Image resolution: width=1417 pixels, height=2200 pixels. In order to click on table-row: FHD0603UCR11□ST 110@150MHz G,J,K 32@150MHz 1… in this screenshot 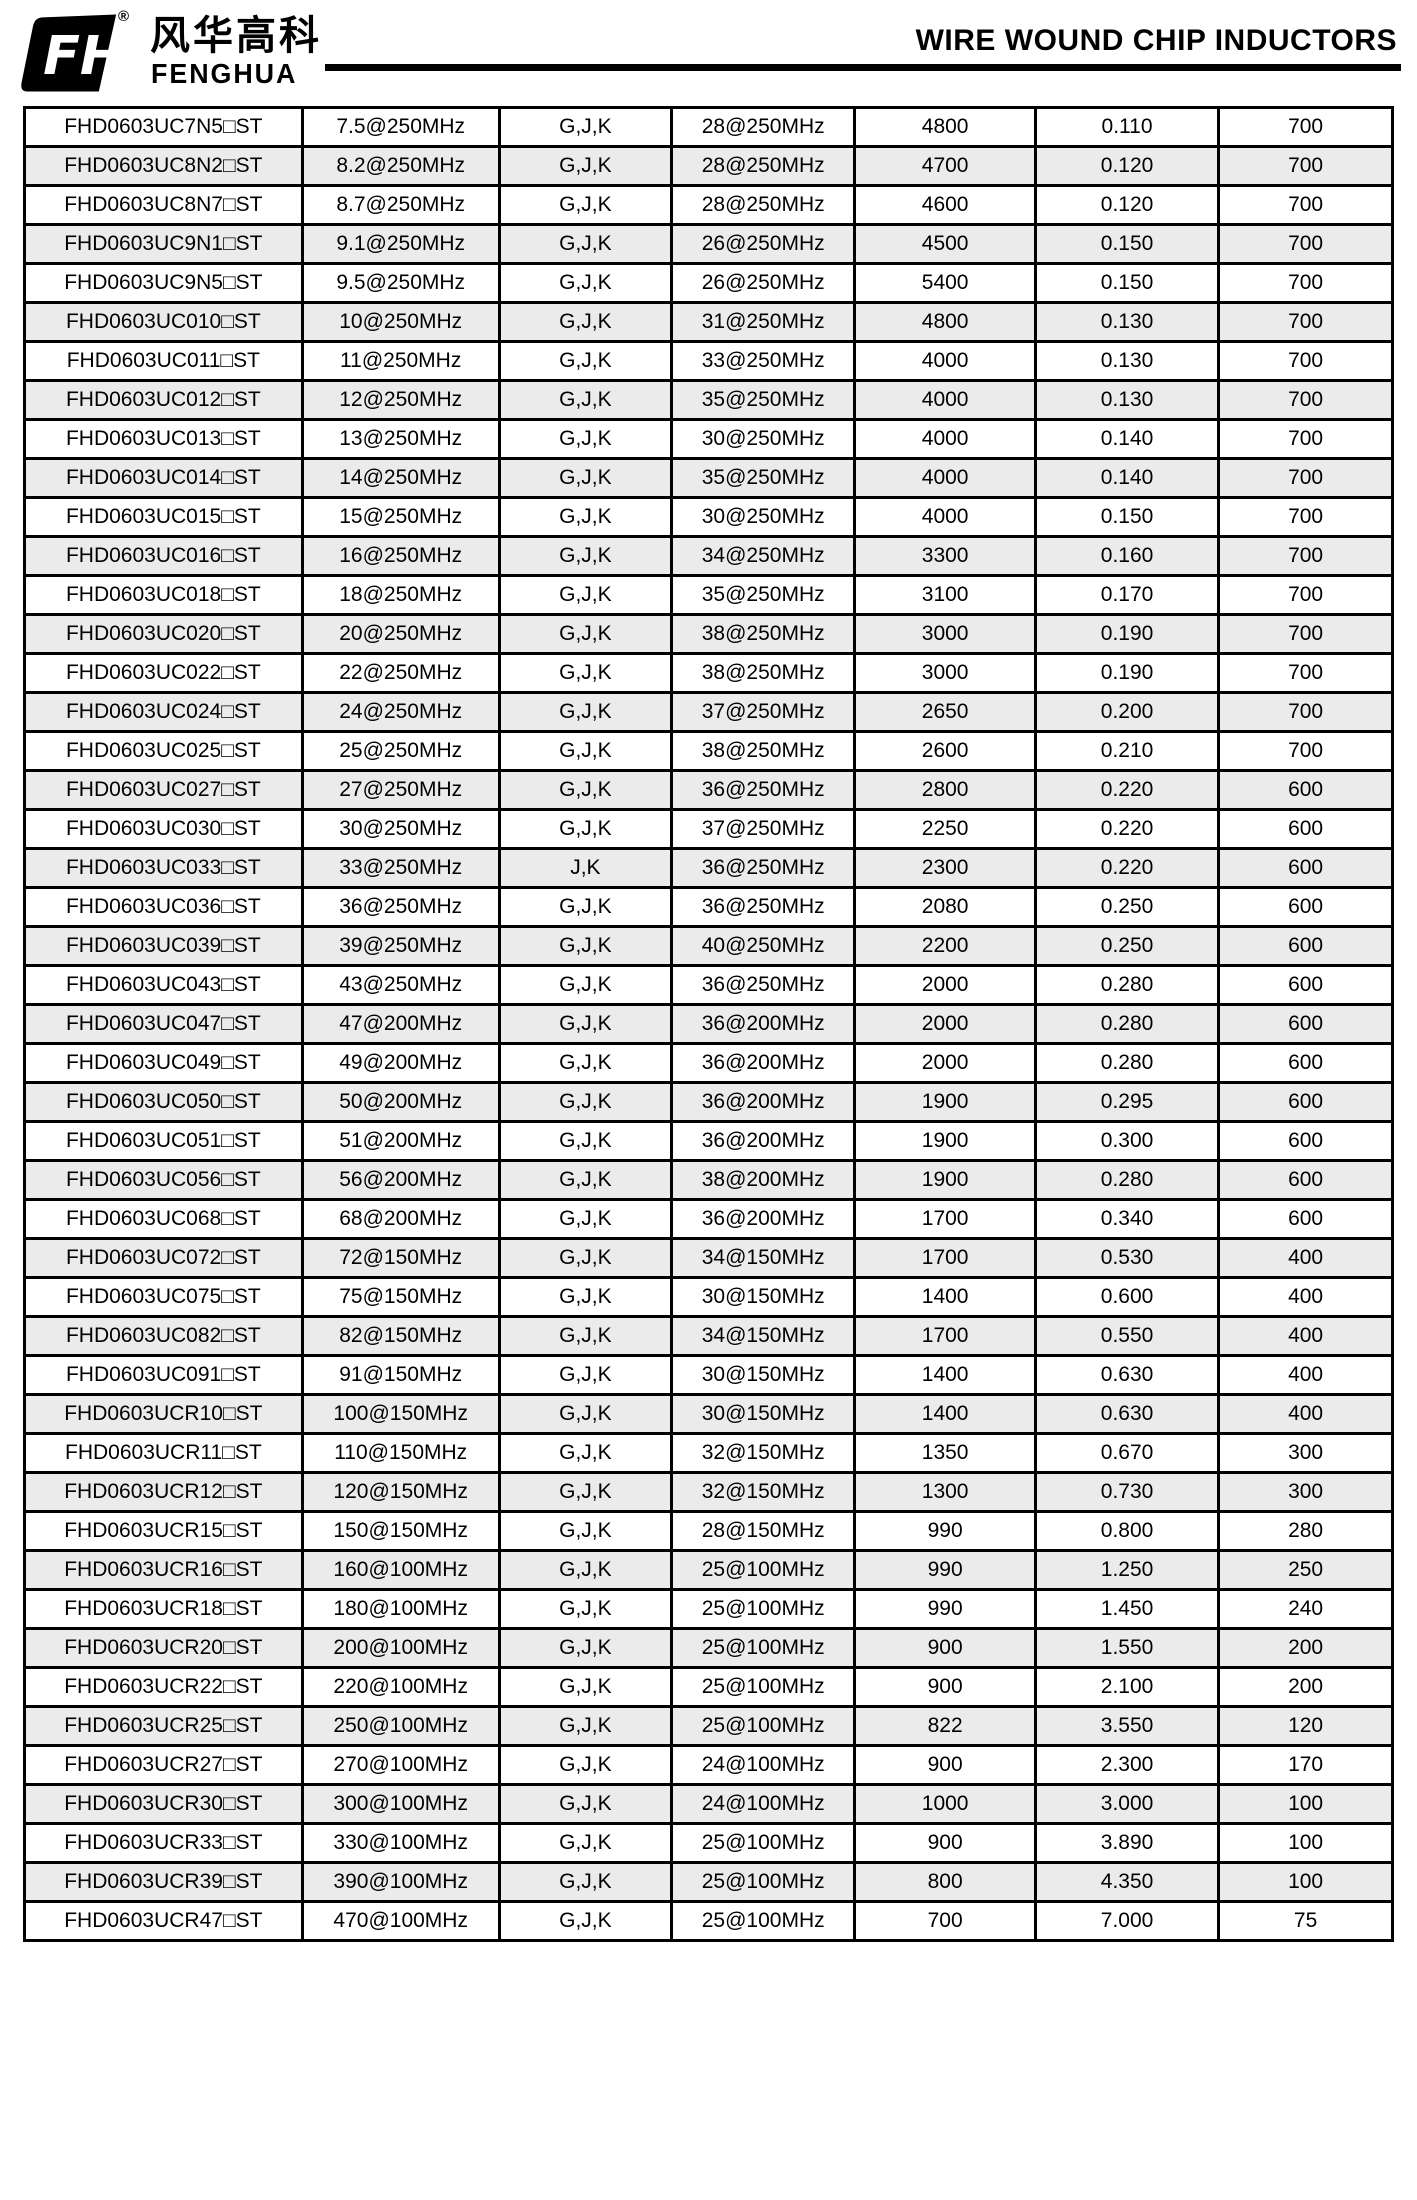, I will do `click(708, 1453)`.